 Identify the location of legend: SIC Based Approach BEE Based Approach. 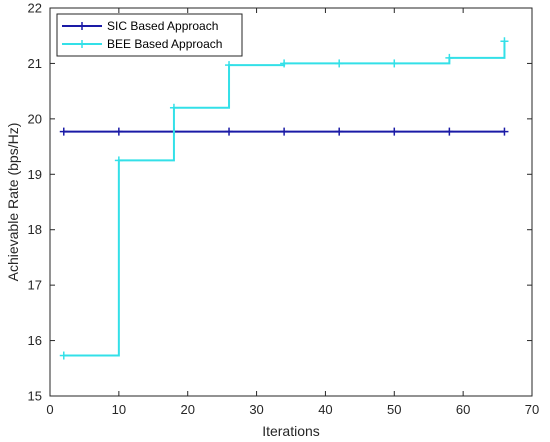
(149, 35).